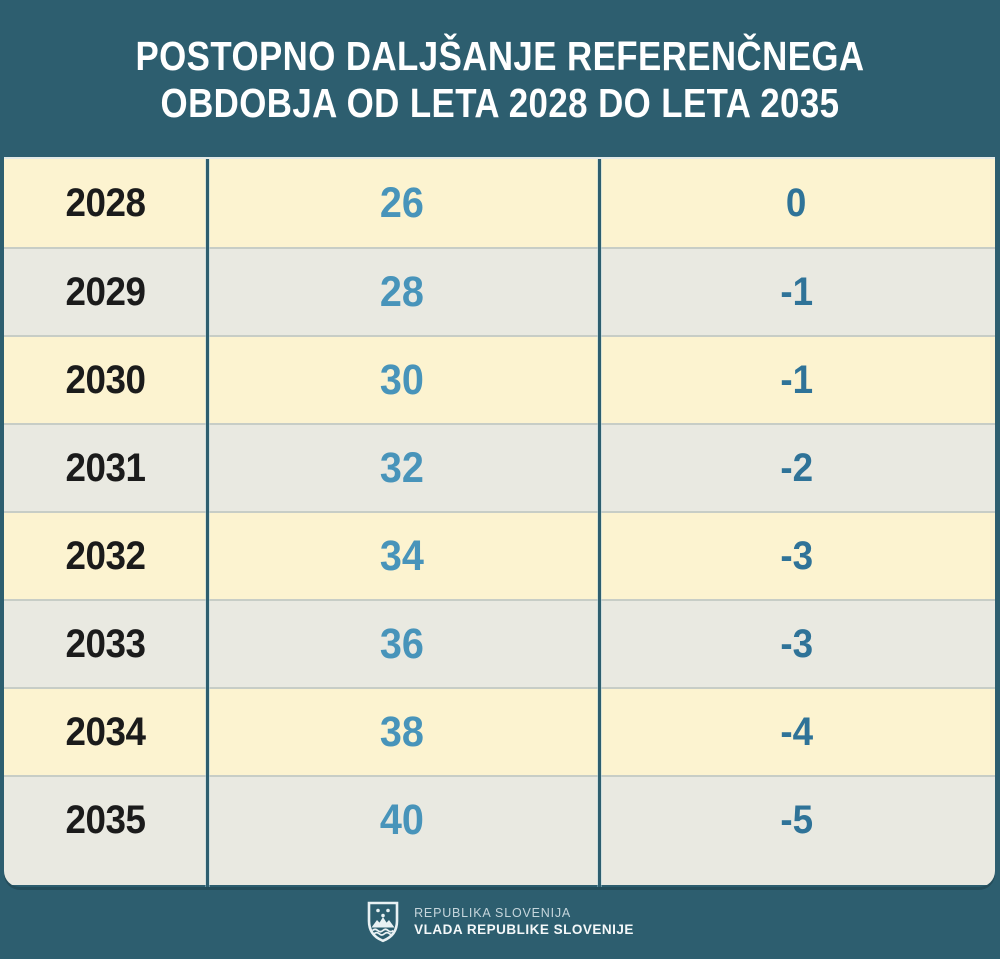  Describe the element at coordinates (493, 913) in the screenshot. I see `footer-org-line1: REPUBLIKA SLOVENIJA` at that location.